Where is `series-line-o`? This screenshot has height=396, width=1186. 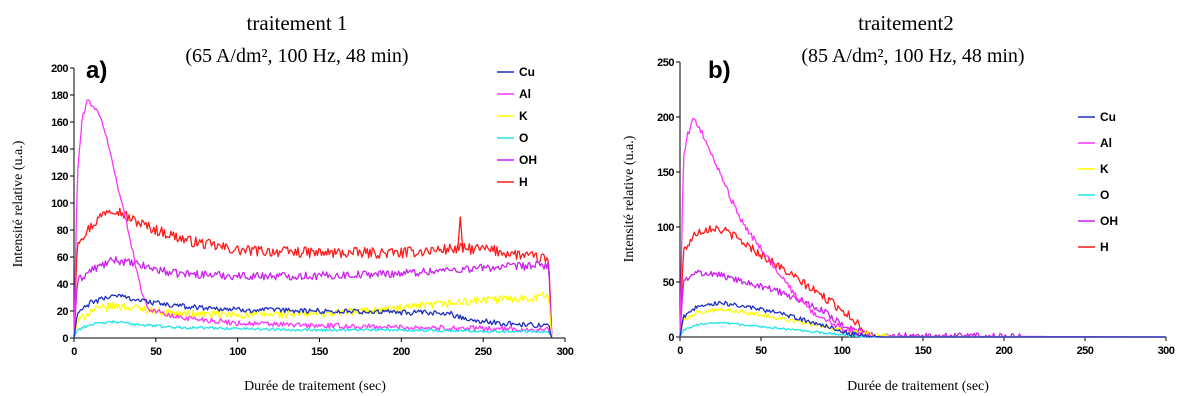 series-line-o is located at coordinates (313, 329).